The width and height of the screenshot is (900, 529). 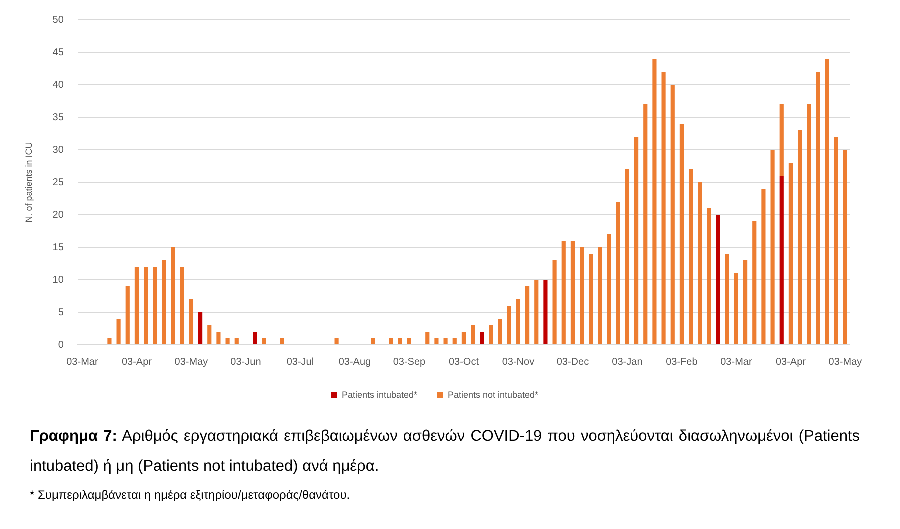 I want to click on y-tick-label: 30, so click(x=58, y=150).